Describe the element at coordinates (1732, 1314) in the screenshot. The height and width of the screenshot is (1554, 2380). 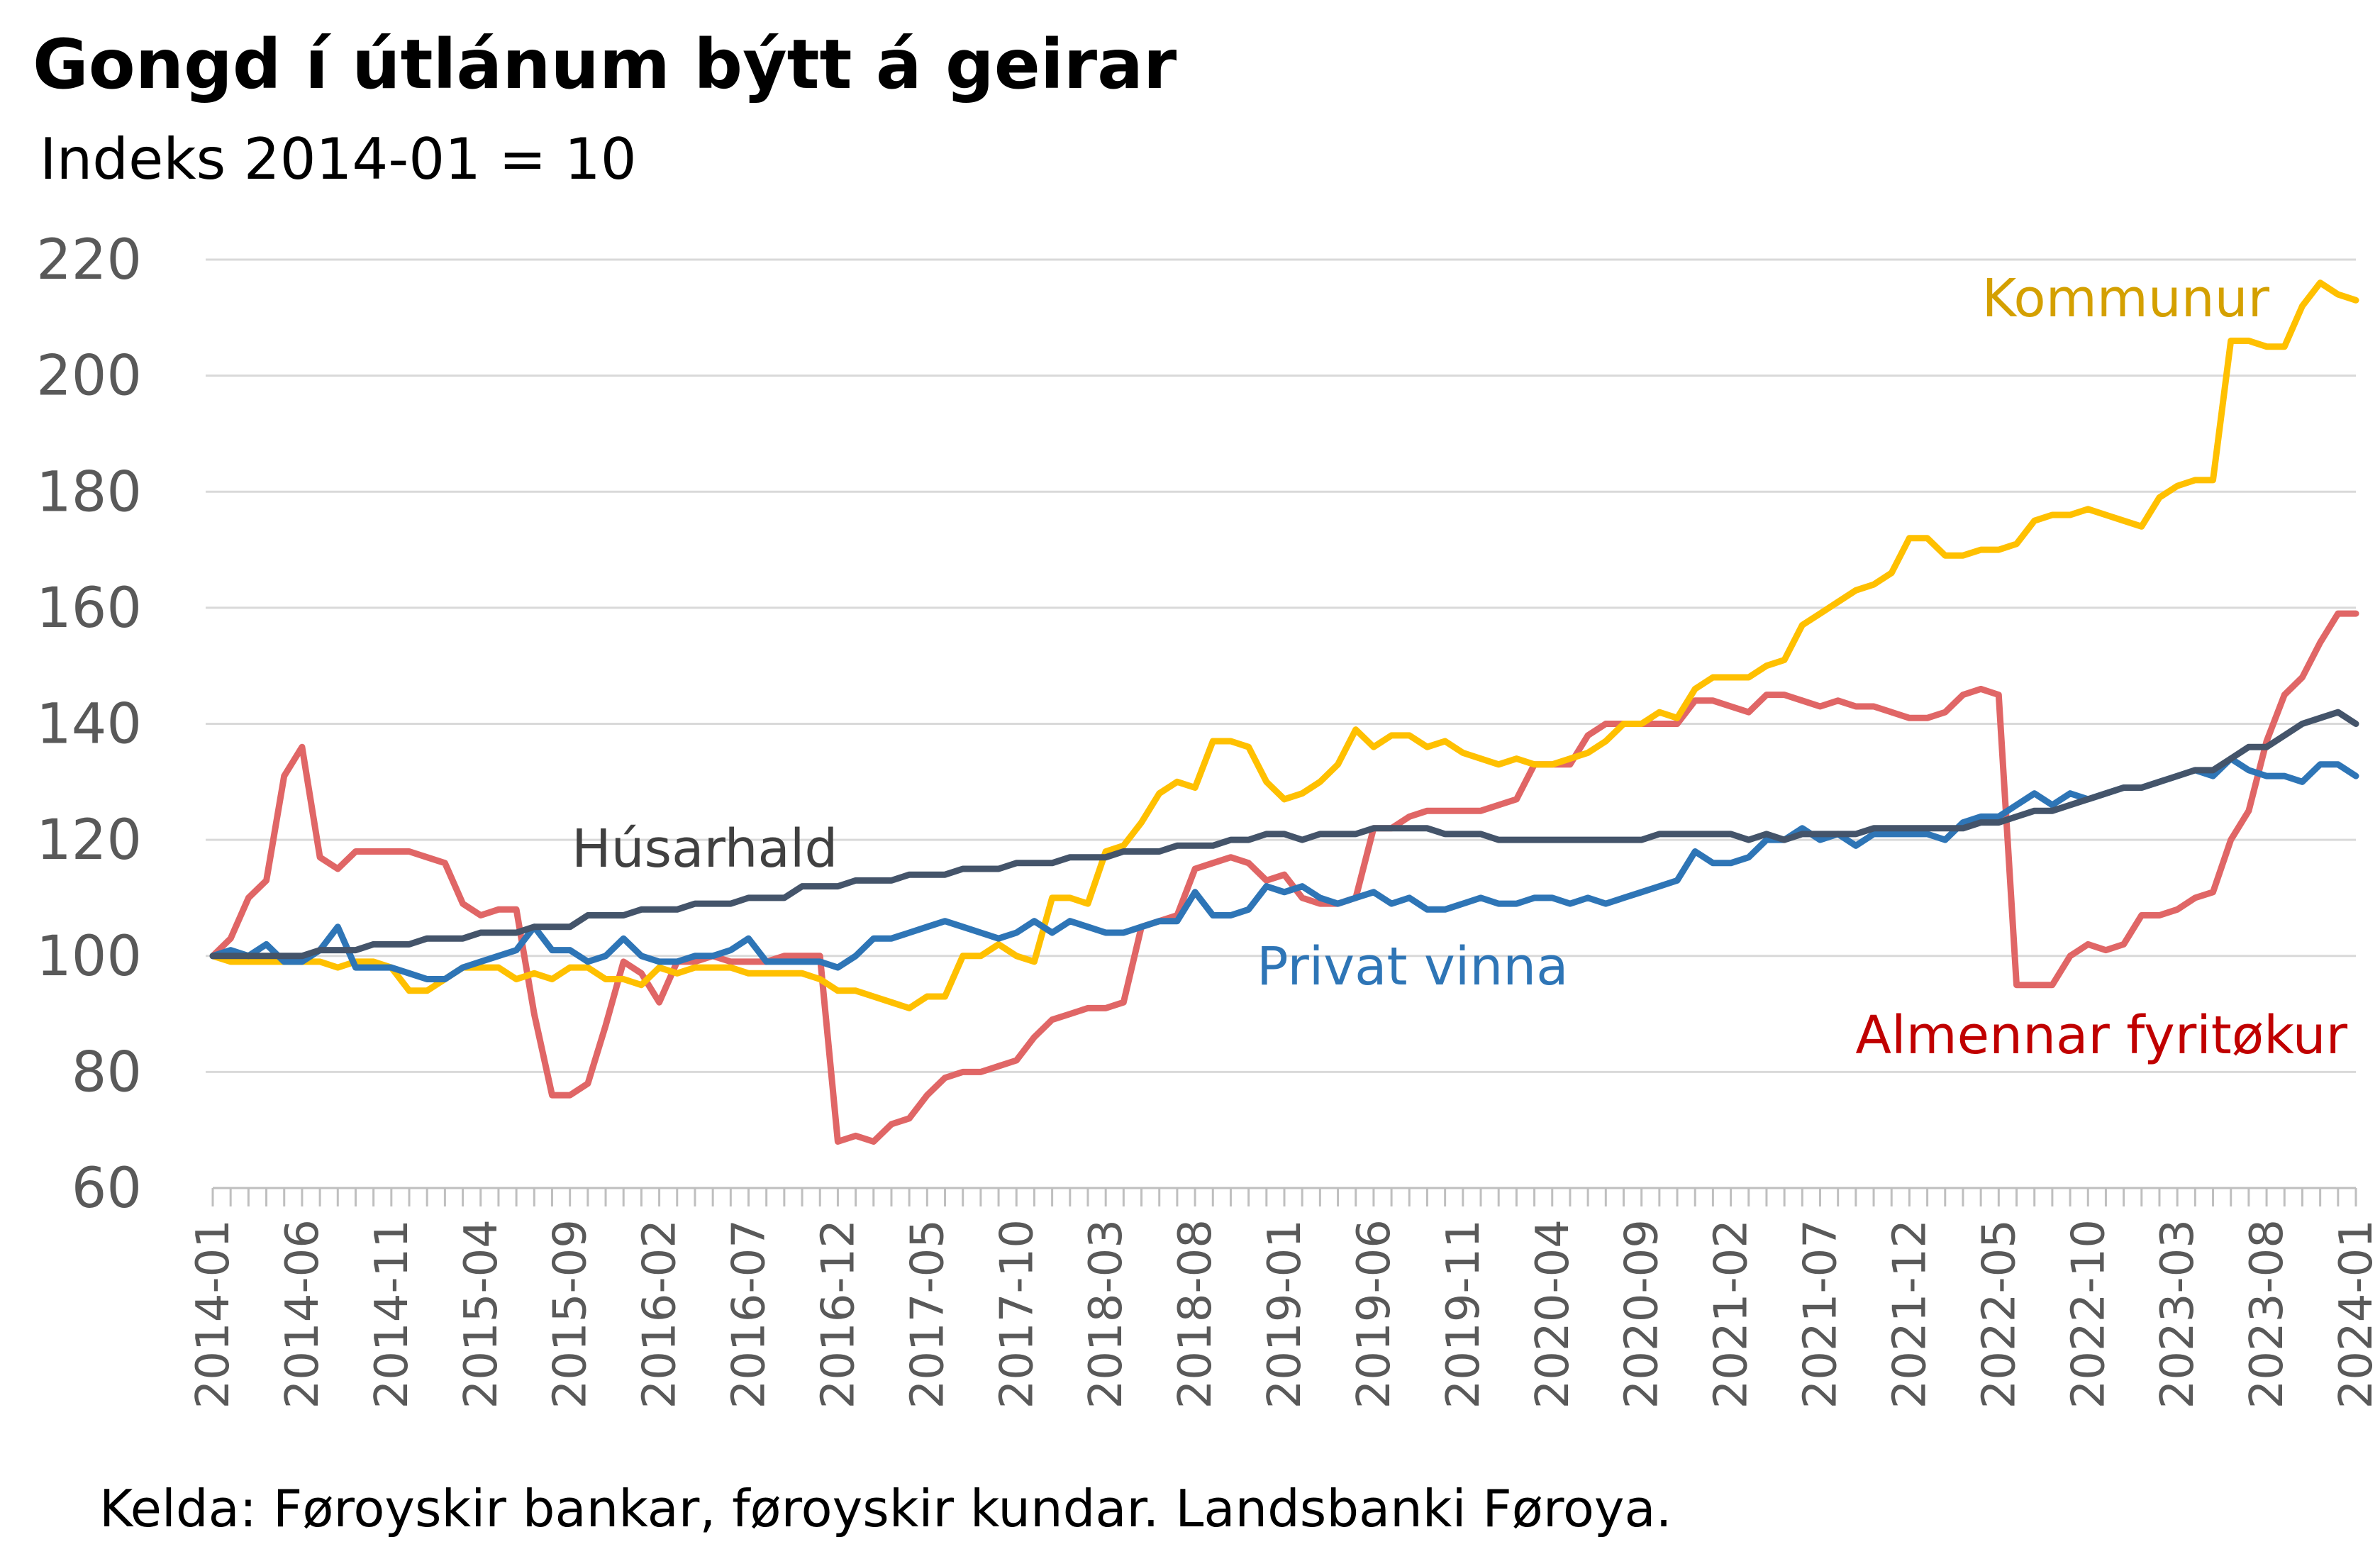
I see `x-tick-label: 2021-02` at that location.